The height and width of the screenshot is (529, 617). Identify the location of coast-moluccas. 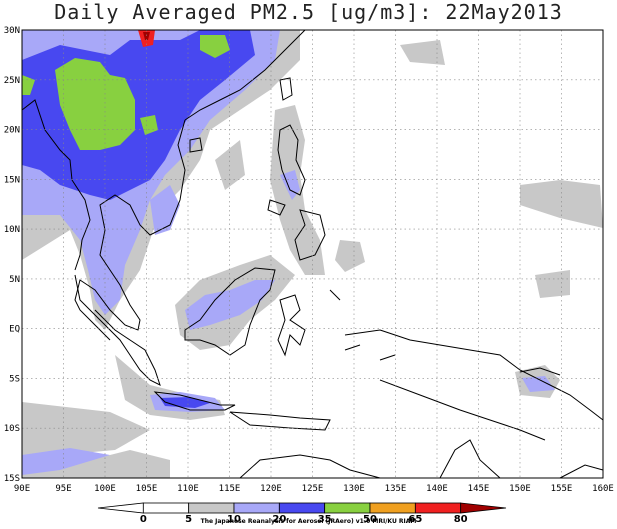
(362, 325).